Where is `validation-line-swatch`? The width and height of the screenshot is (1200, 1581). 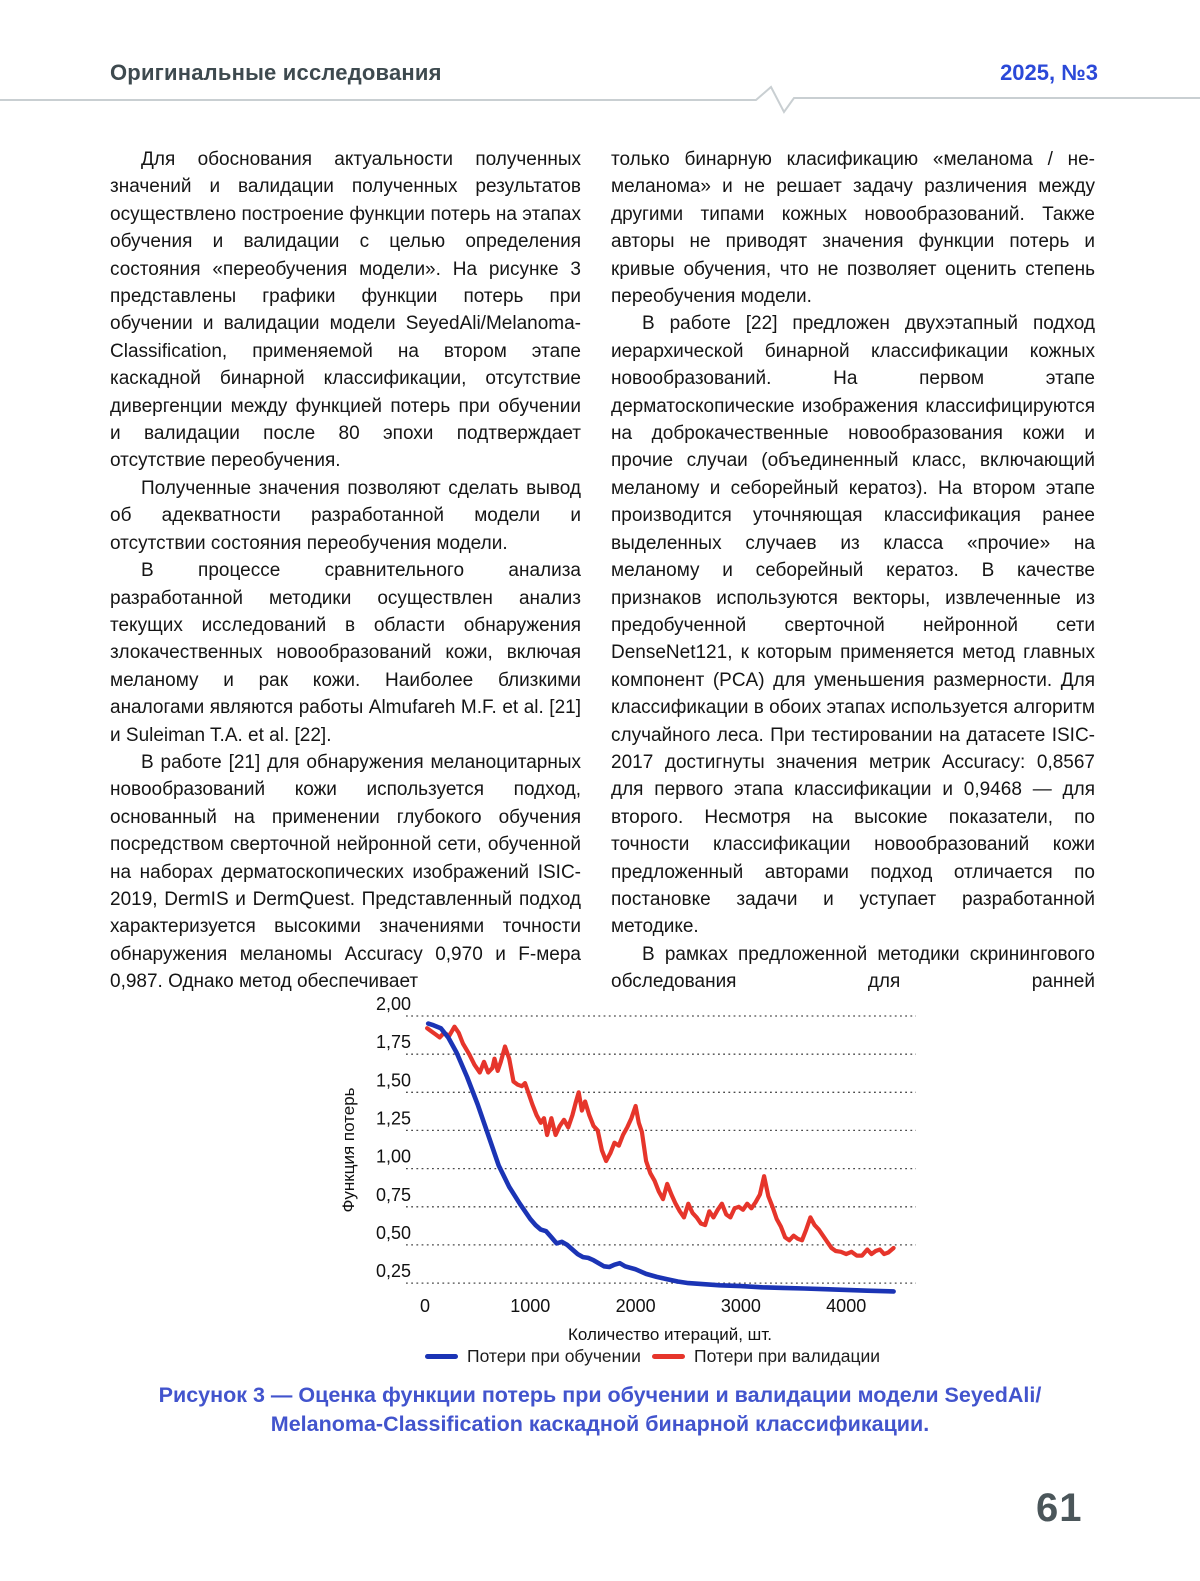
validation-line-swatch is located at coordinates (668, 1356).